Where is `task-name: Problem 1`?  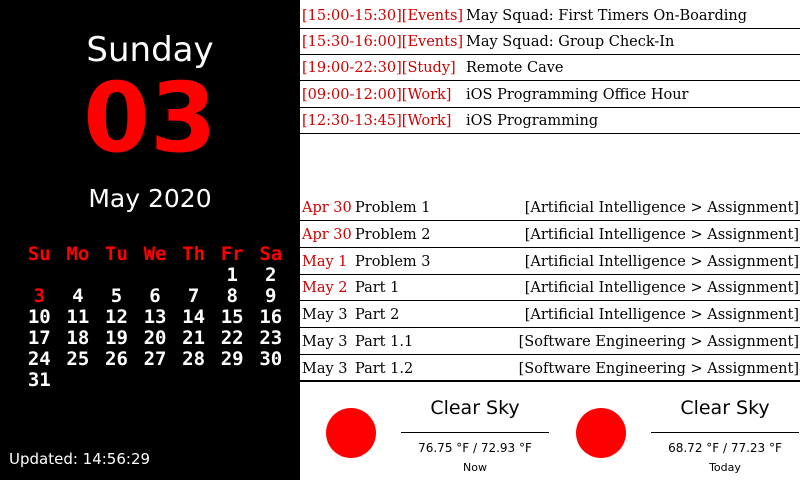
task-name: Problem 1 is located at coordinates (393, 208).